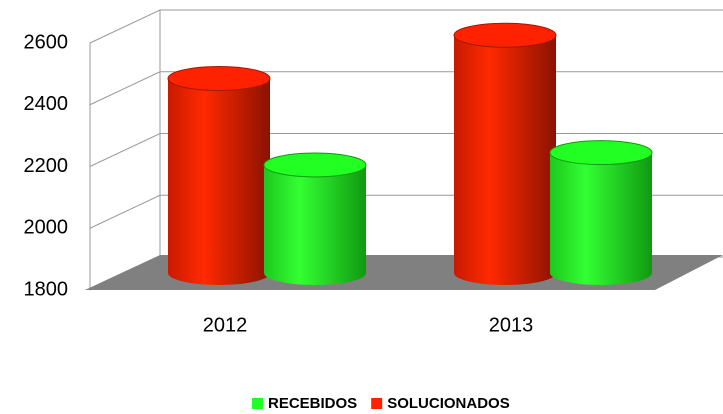  What do you see at coordinates (46, 42) in the screenshot?
I see `y-tick-label: 2600` at bounding box center [46, 42].